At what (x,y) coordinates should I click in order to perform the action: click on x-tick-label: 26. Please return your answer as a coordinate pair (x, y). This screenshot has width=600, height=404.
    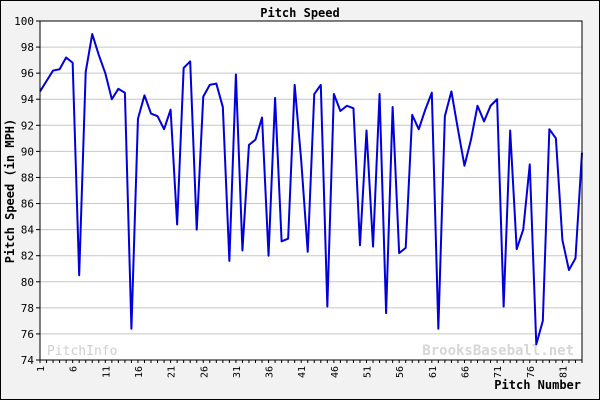
    Looking at the image, I should click on (204, 372).